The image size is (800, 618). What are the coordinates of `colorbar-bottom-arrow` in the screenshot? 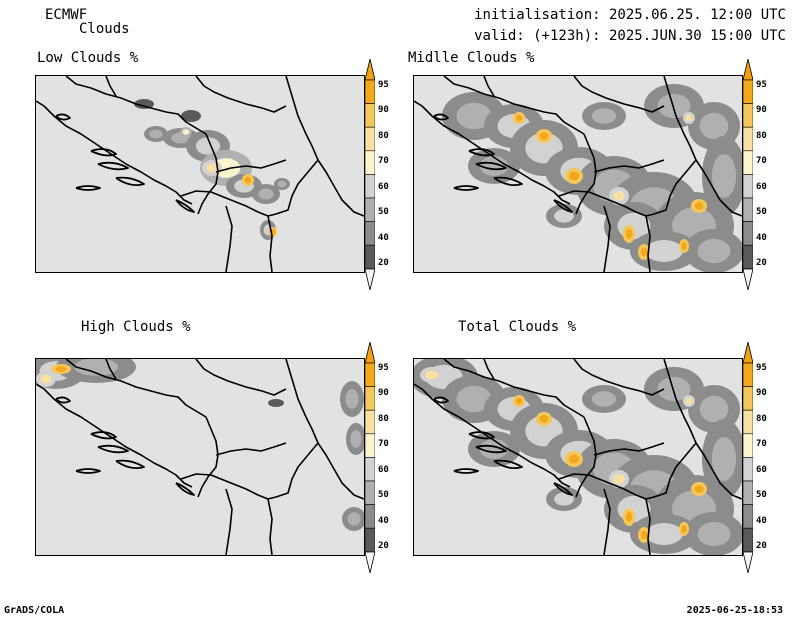 It's located at (370, 562).